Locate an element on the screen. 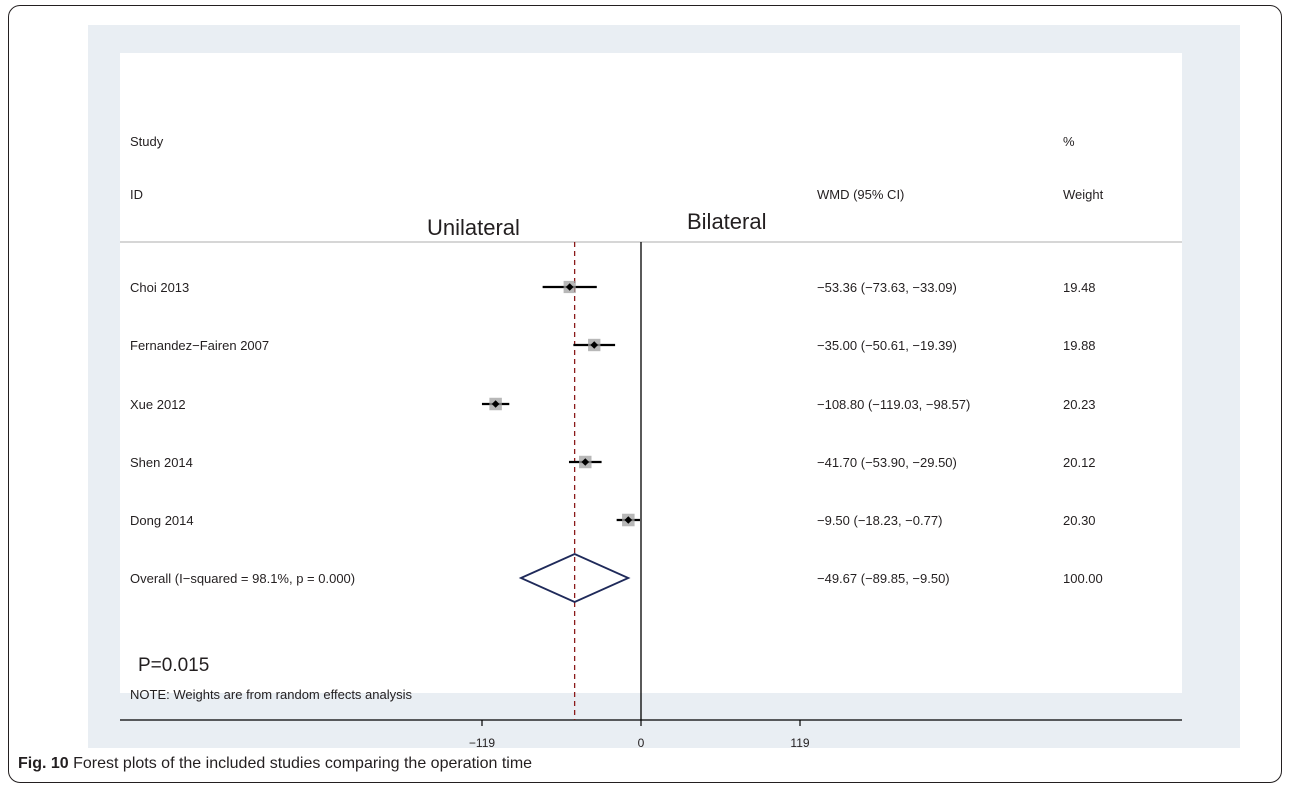 The height and width of the screenshot is (788, 1290). overall-diamond is located at coordinates (574, 578).